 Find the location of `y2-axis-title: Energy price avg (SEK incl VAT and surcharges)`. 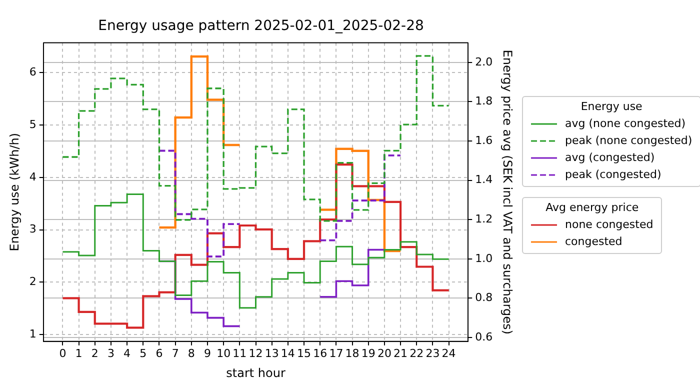

y2-axis-title: Energy price avg (SEK incl VAT and surcharges) is located at coordinates (507, 192).